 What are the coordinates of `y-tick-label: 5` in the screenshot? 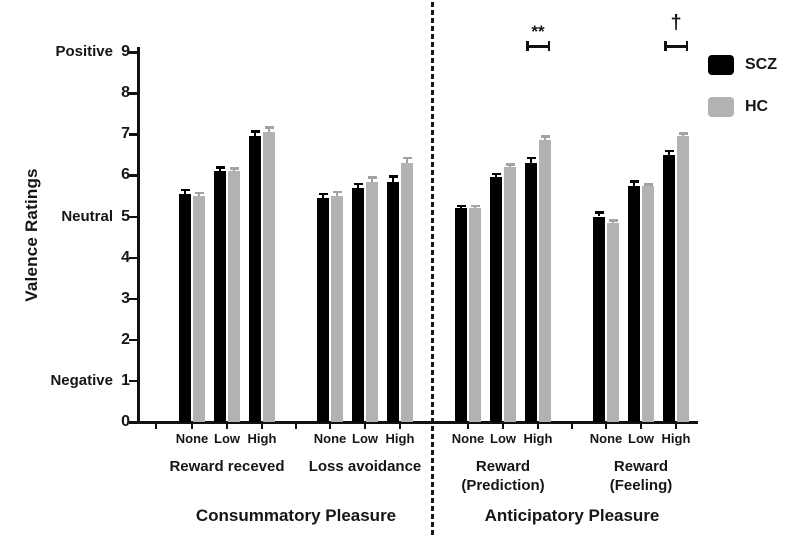 It's located at (125, 216).